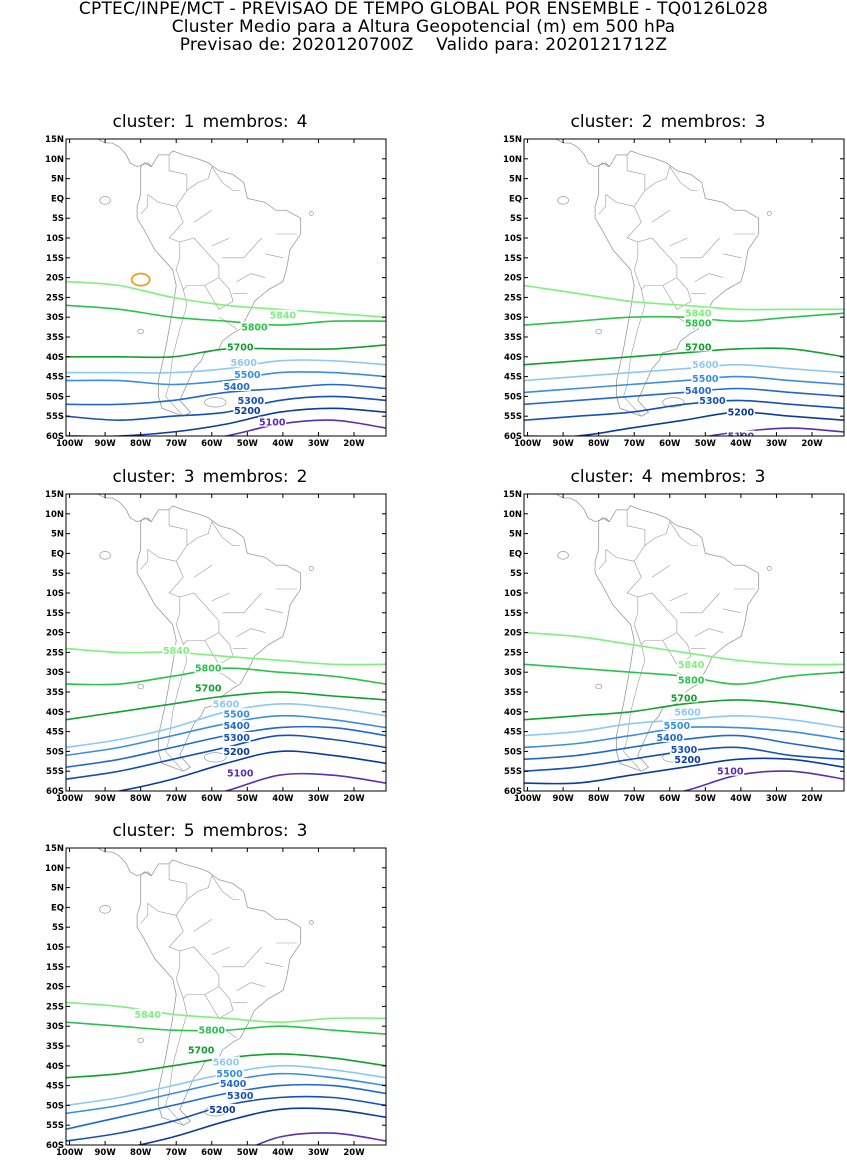 Image resolution: width=847 pixels, height=1161 pixels. Describe the element at coordinates (647, 122) in the screenshot. I see `cluster-number: 2` at that location.